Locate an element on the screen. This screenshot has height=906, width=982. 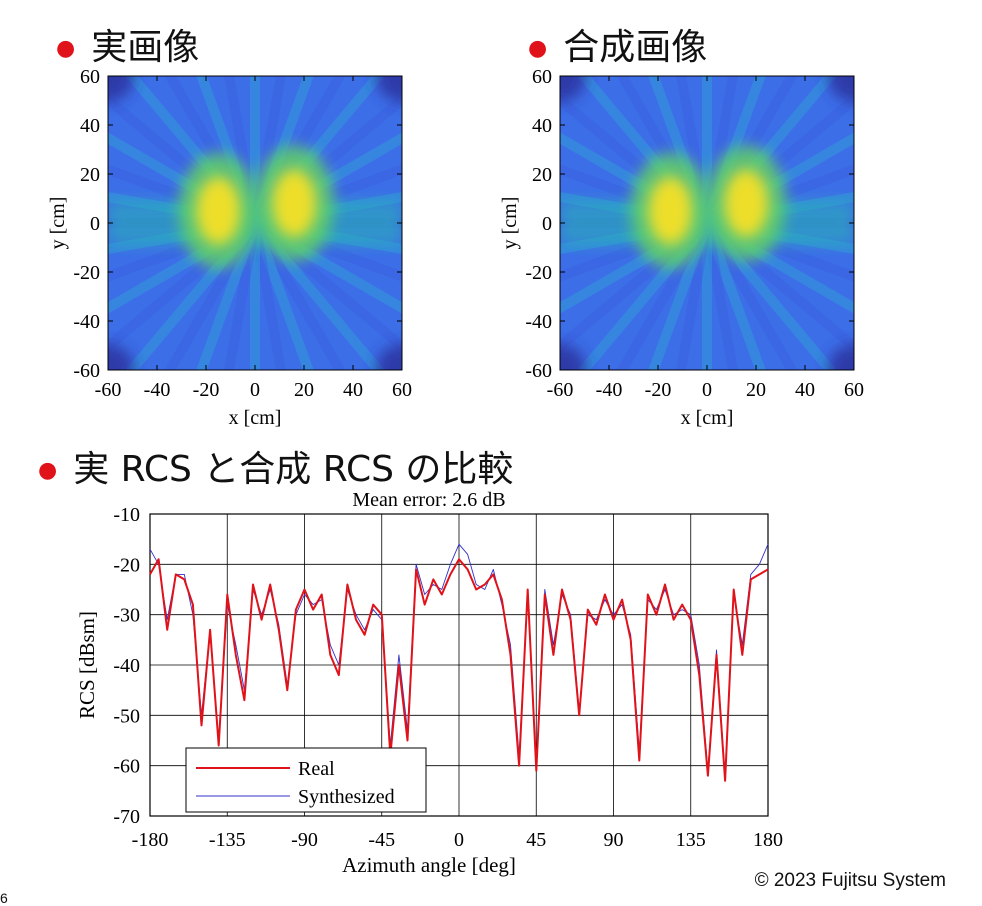
heading-synth-image: ● 合成画像 is located at coordinates (617, 48).